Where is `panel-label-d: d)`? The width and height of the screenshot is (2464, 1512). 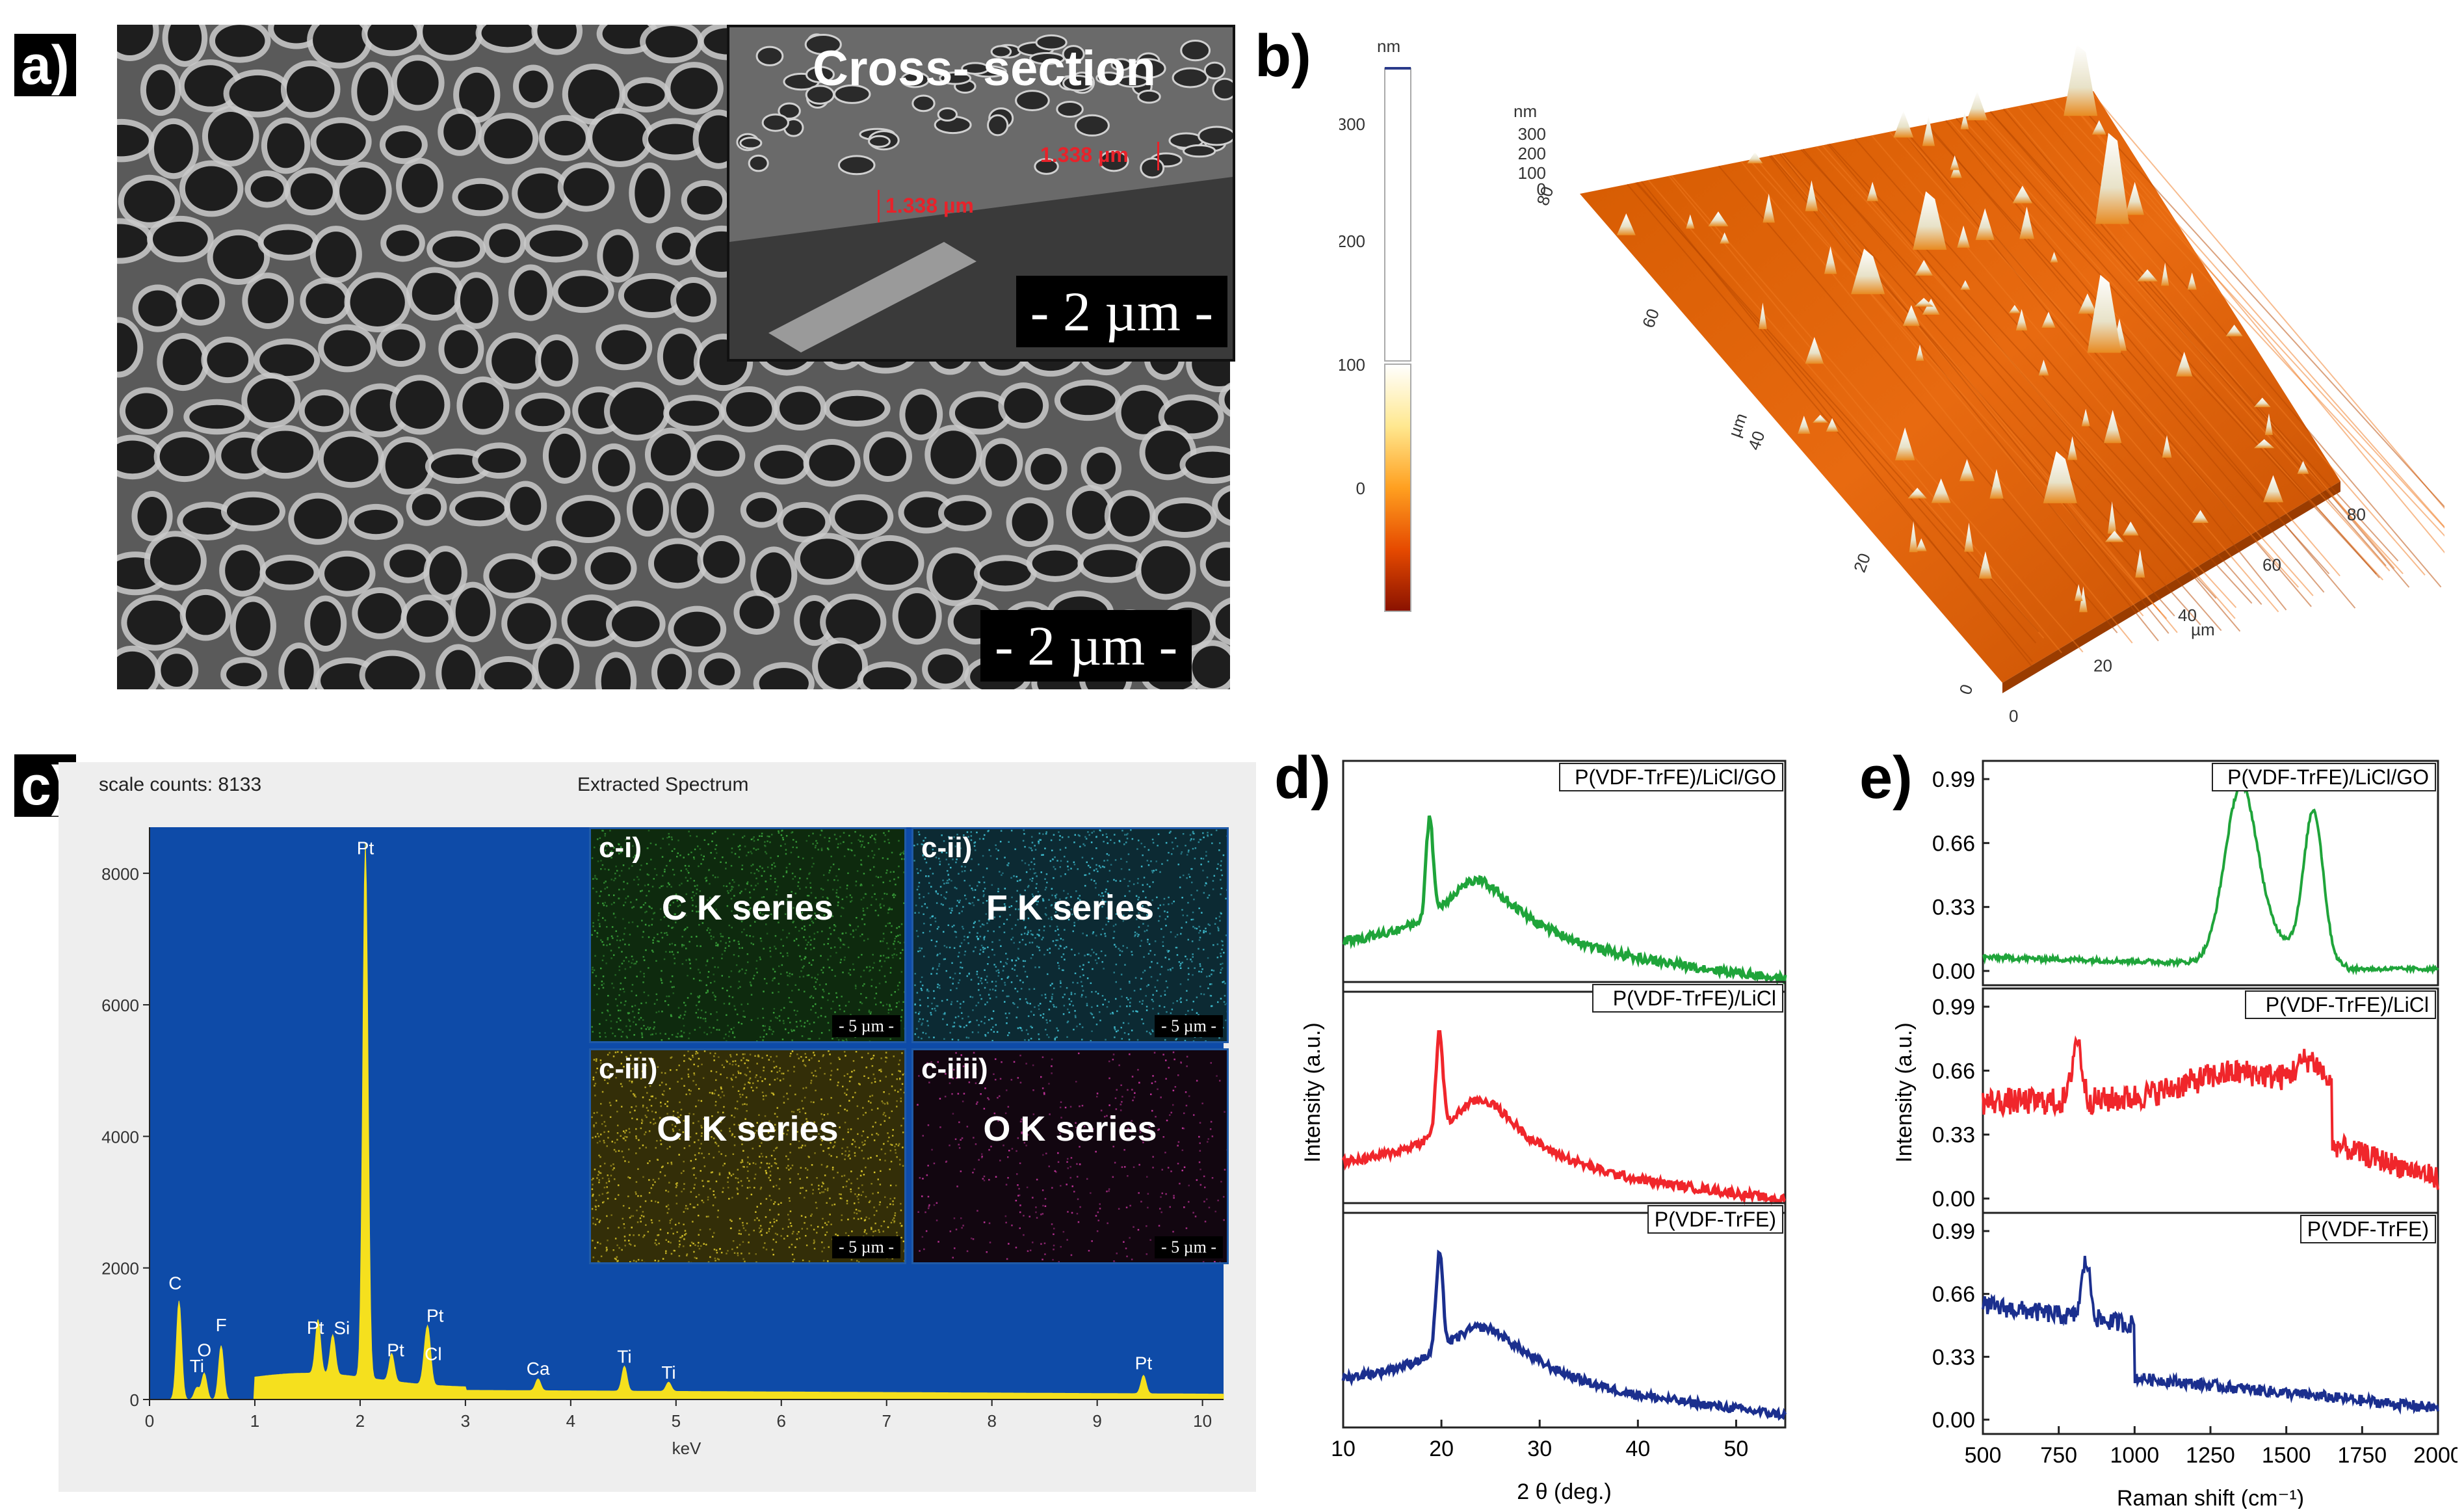
panel-label-d: d) is located at coordinates (1302, 778).